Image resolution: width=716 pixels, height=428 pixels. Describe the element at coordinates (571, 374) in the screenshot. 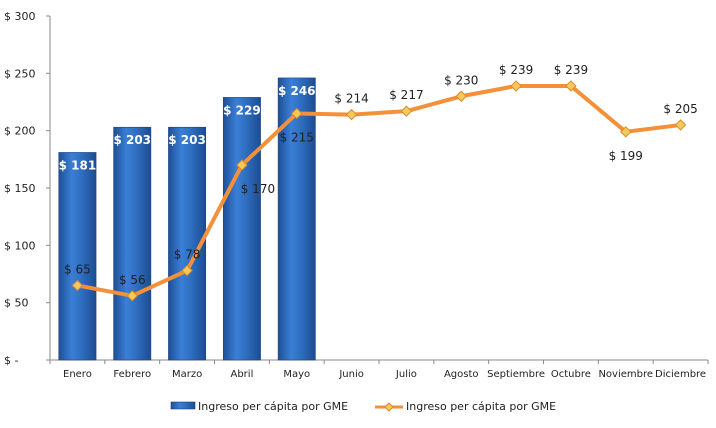

I see `x-tick-label: Octubre` at that location.